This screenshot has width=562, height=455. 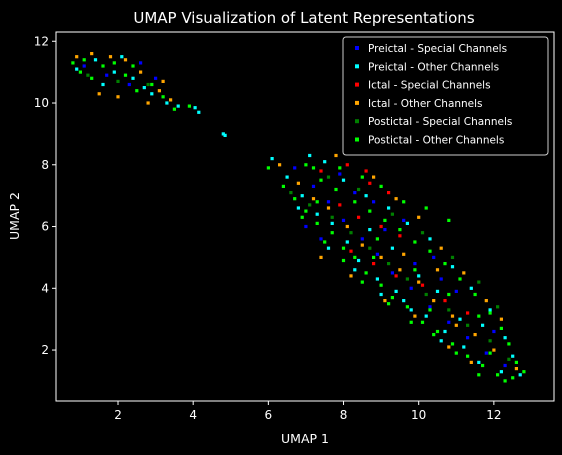 What do you see at coordinates (305, 438) in the screenshot?
I see `x-axis-label: UMAP 1` at bounding box center [305, 438].